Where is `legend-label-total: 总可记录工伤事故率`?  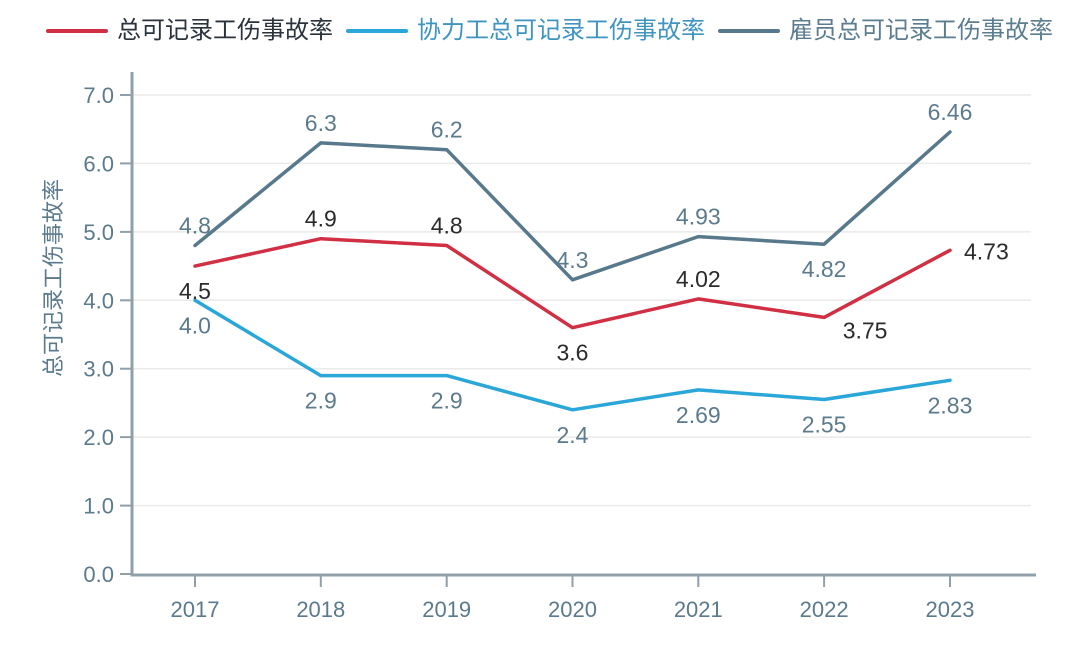
legend-label-total: 总可记录工伤事故率 is located at coordinates (225, 30).